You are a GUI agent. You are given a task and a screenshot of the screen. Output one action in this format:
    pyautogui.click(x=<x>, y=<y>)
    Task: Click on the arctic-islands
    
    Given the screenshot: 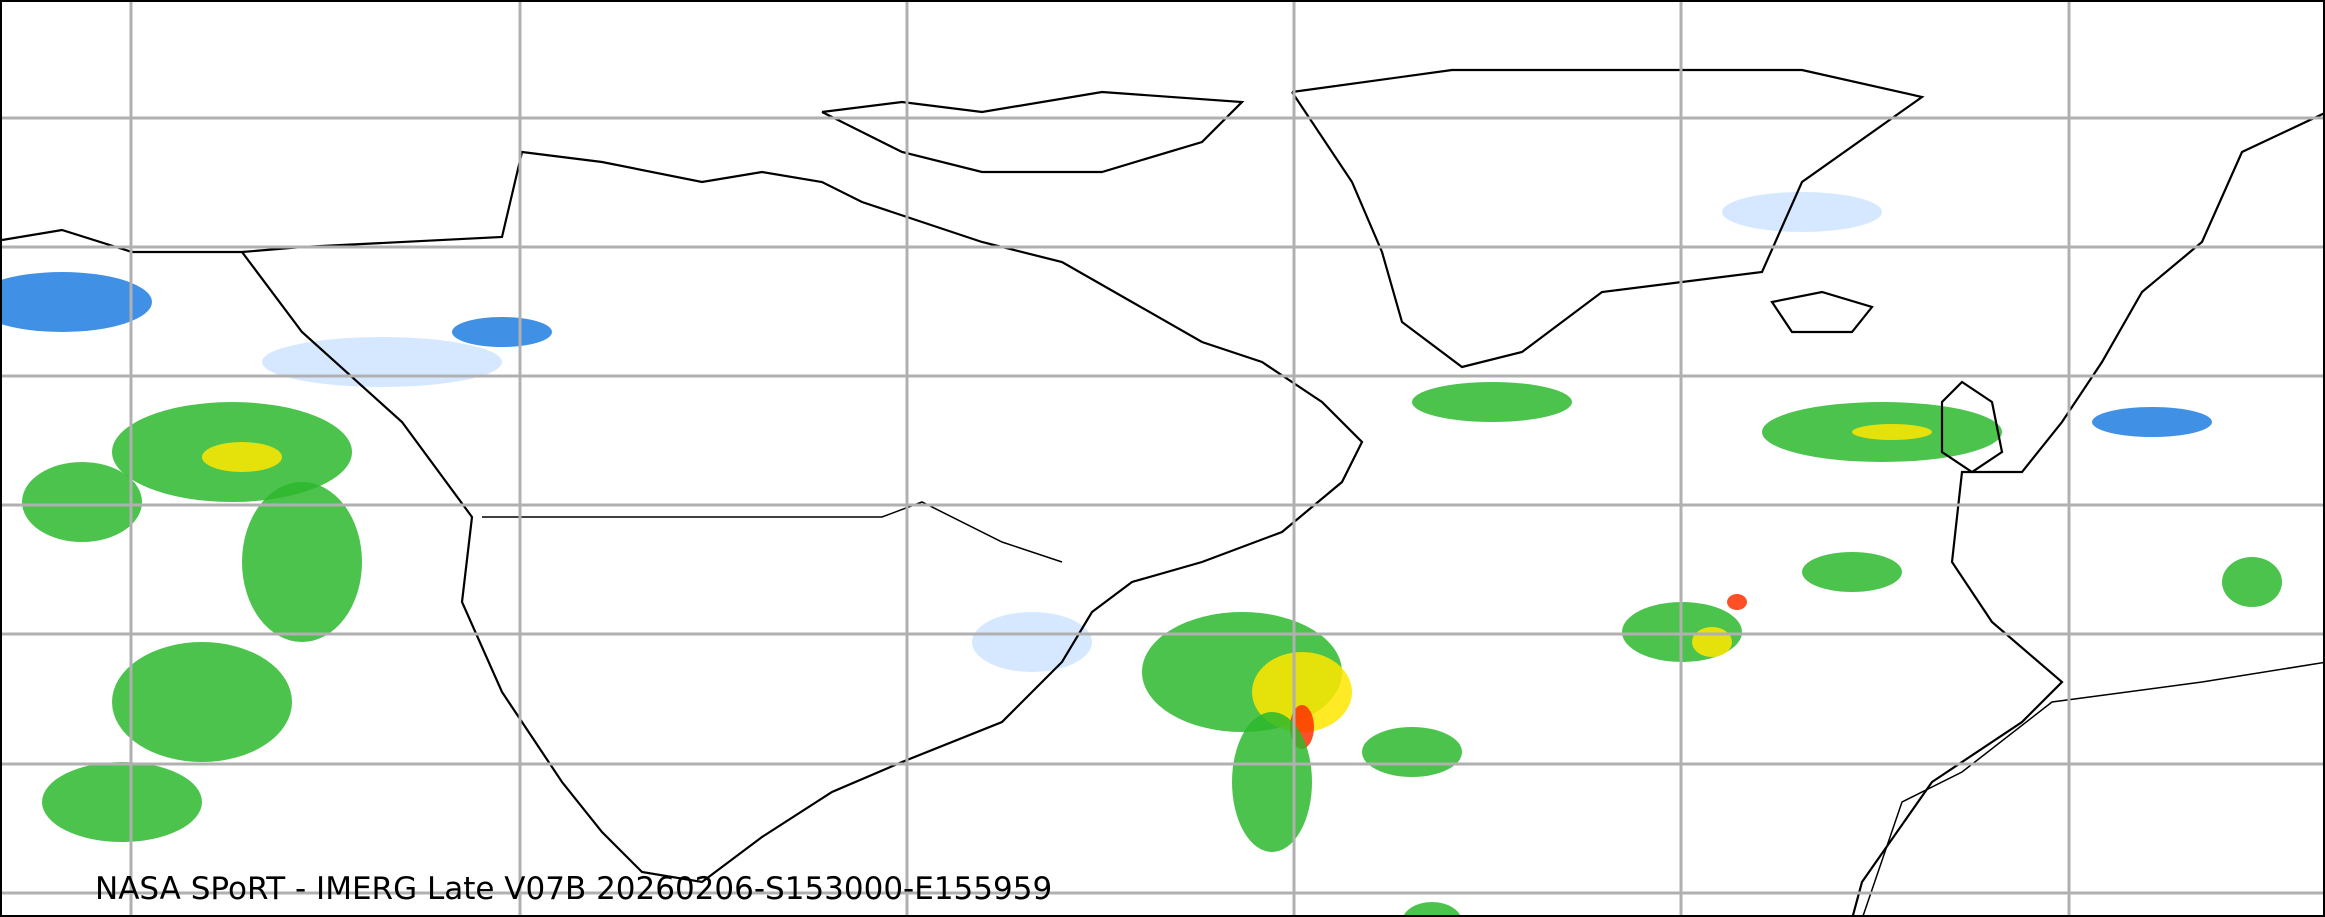 What is the action you would take?
    pyautogui.click(x=1033, y=132)
    